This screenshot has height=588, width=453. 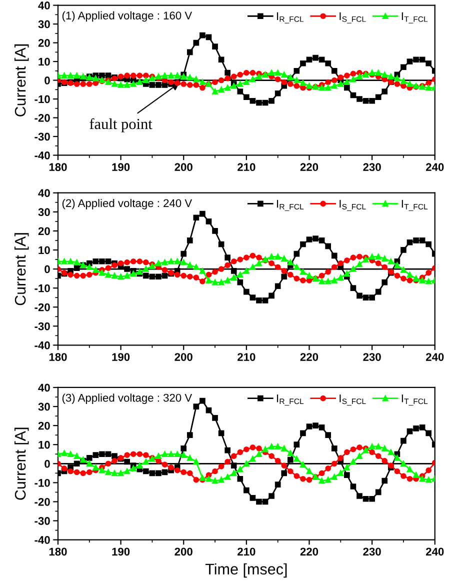 I want to click on text: (2) Applied voltage : 240 V, so click(x=127, y=204).